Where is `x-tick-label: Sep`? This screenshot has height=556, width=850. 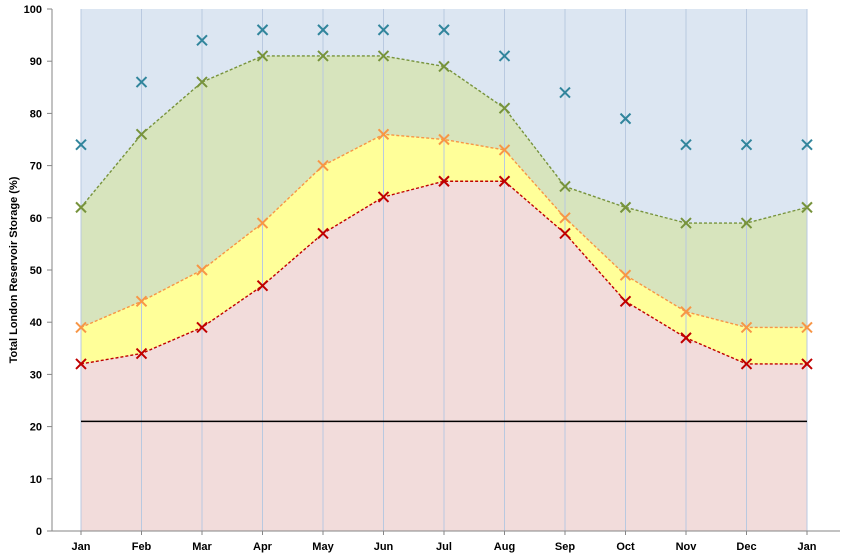 x-tick-label: Sep is located at coordinates (565, 547).